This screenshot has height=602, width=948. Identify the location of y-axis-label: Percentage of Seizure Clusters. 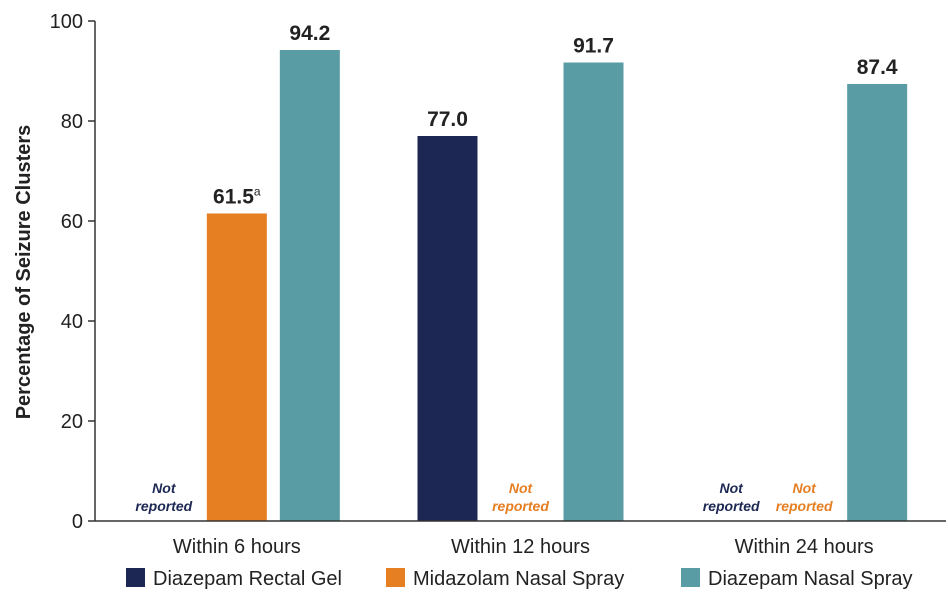
(24, 272).